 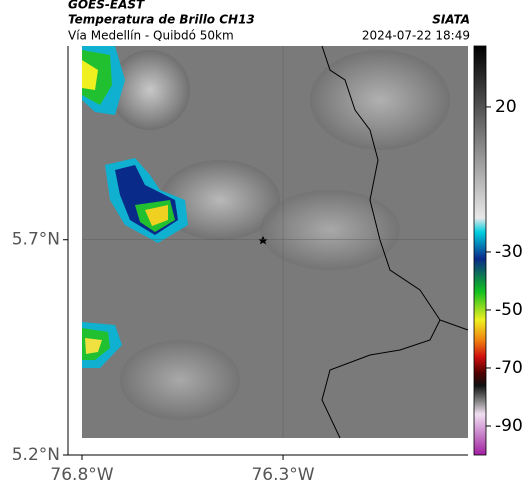 What do you see at coordinates (282, 475) in the screenshot?
I see `lon-tick-label: 76.3°W` at bounding box center [282, 475].